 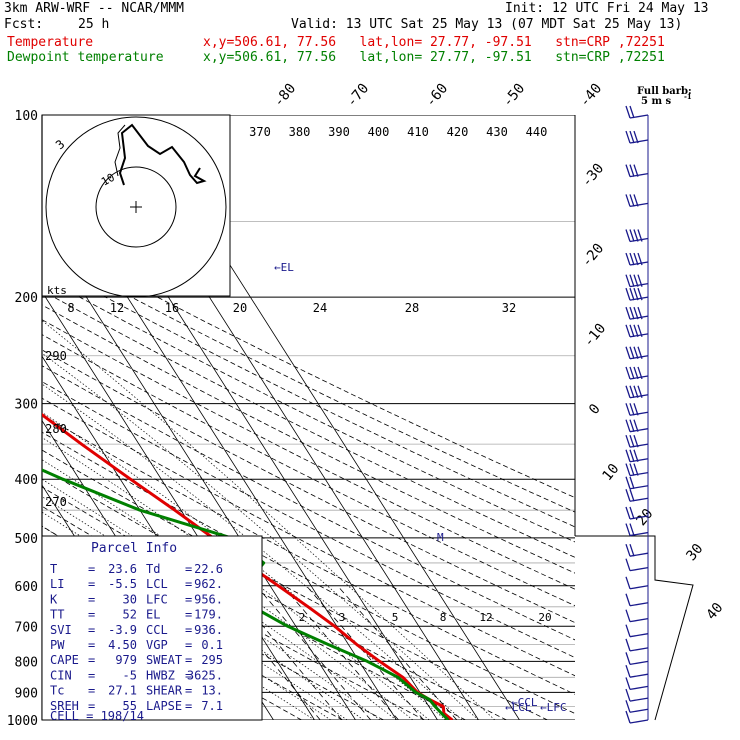 I want to click on parcel-row: K = 30 LFC = 956., so click(x=136, y=599).